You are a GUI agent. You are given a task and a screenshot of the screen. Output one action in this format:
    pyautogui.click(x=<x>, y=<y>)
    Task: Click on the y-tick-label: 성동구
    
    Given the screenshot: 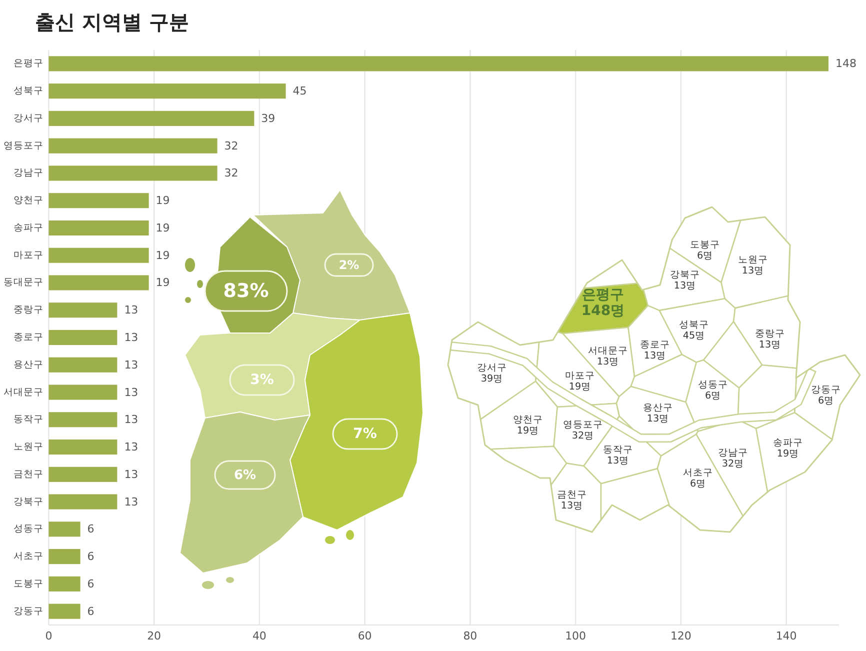 What is the action you would take?
    pyautogui.click(x=29, y=529)
    